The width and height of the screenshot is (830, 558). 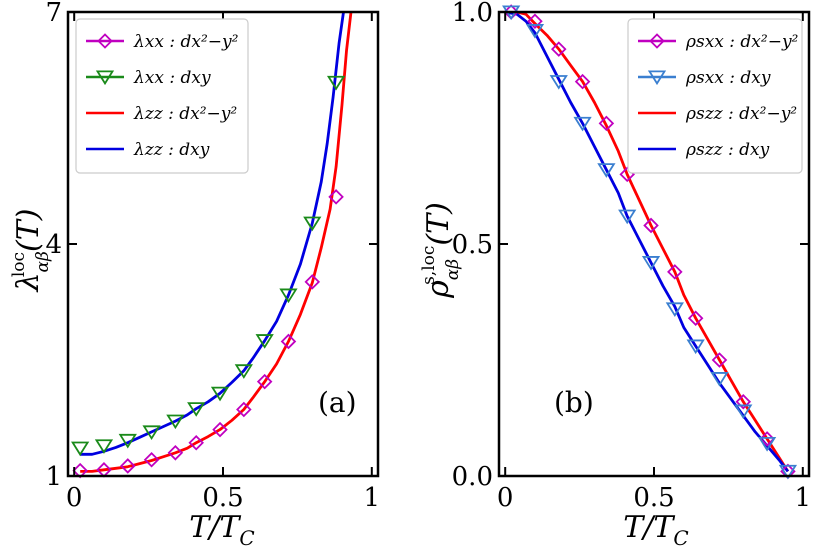 I want to click on panel-b-label: (b), so click(x=574, y=402).